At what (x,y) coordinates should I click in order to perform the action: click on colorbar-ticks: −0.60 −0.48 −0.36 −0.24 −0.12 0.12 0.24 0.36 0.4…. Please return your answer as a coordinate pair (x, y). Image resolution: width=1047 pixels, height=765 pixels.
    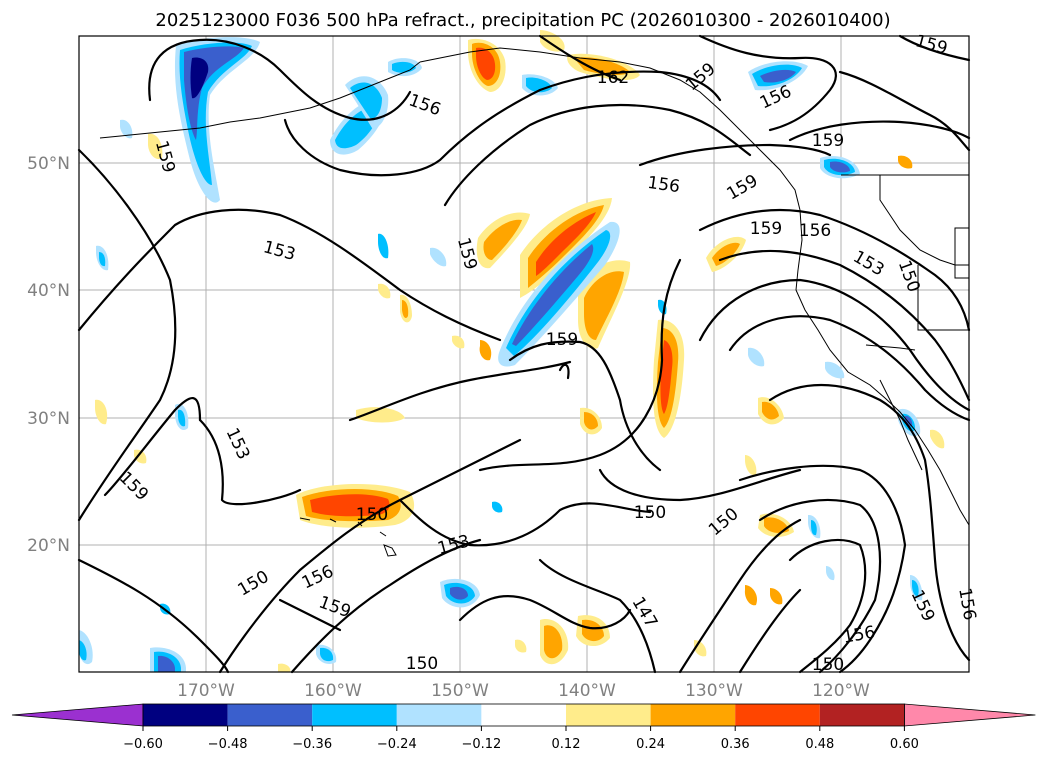
    Looking at the image, I should click on (521, 739).